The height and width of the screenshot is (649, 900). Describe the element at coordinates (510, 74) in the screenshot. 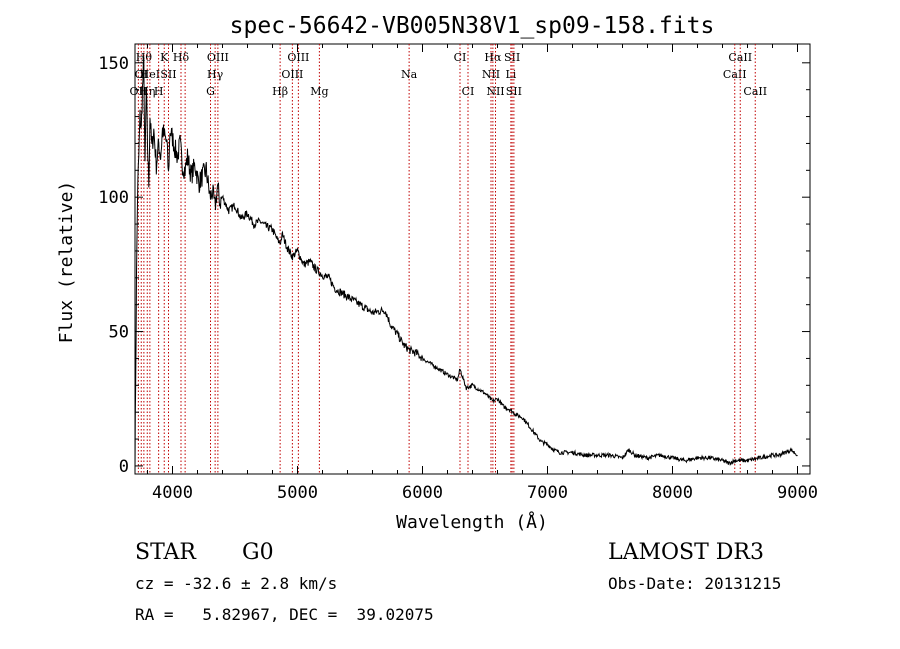

I see `line-label-23: Li` at that location.